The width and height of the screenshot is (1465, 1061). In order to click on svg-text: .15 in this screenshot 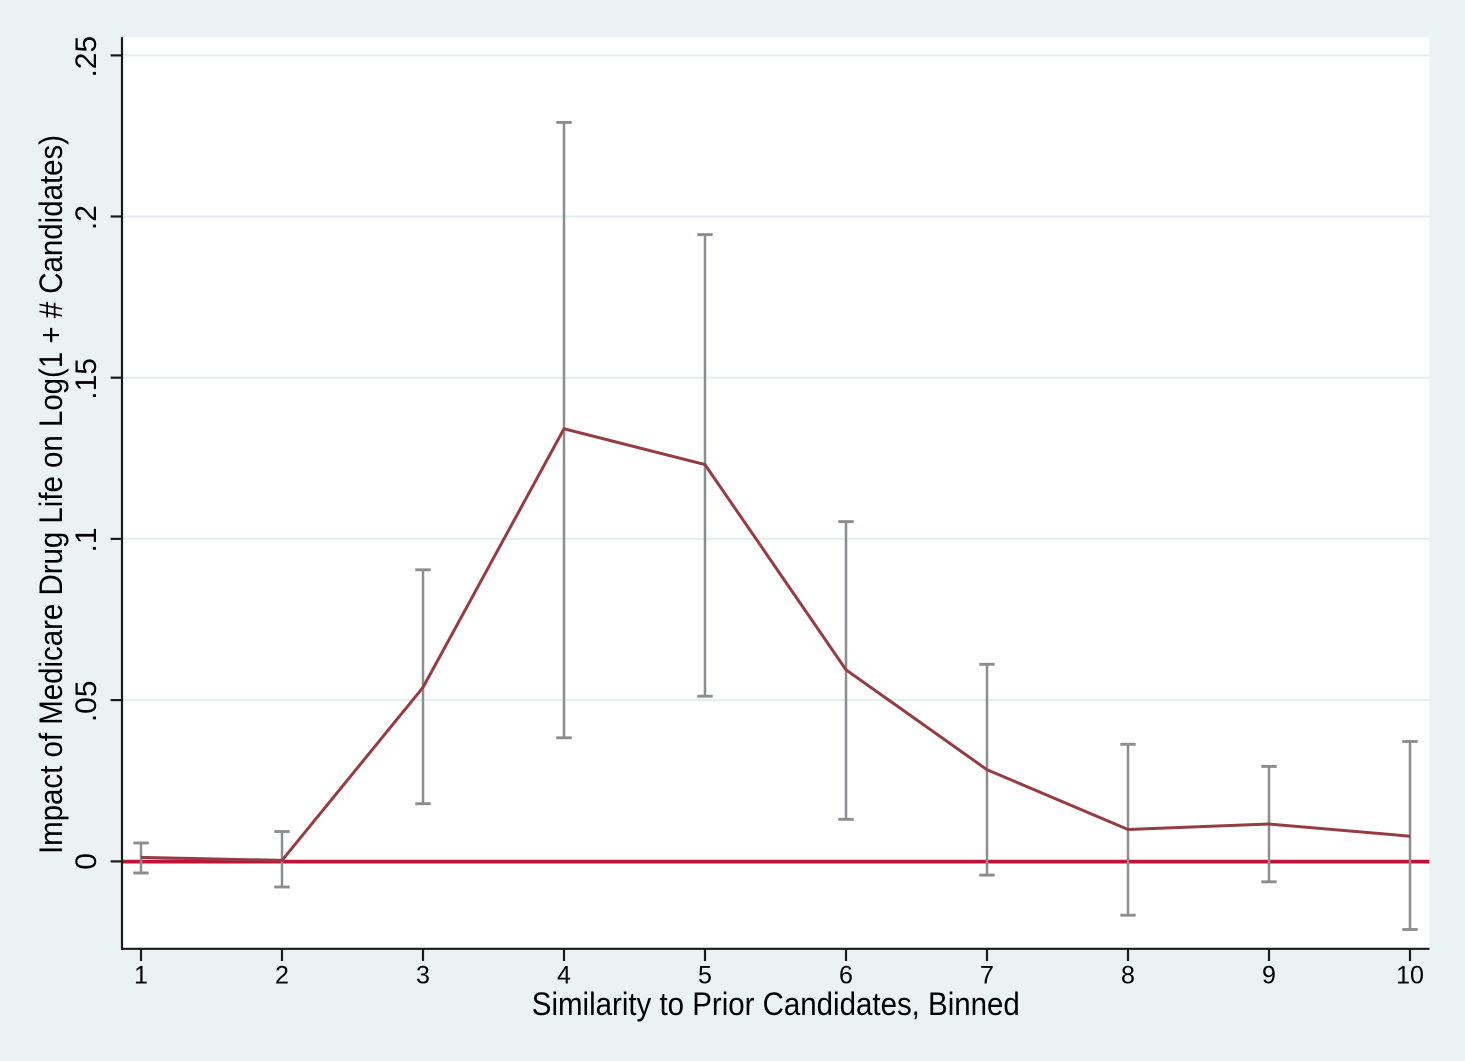, I will do `click(86, 379)`.